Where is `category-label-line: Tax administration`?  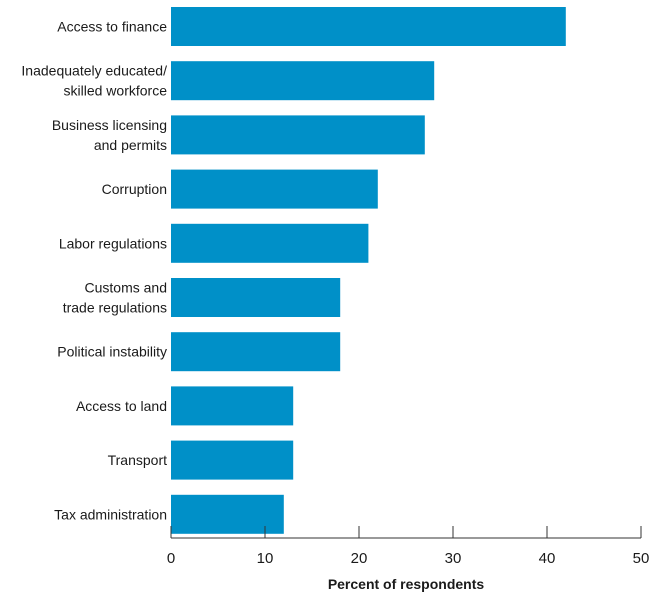
category-label-line: Tax administration is located at coordinates (110, 514).